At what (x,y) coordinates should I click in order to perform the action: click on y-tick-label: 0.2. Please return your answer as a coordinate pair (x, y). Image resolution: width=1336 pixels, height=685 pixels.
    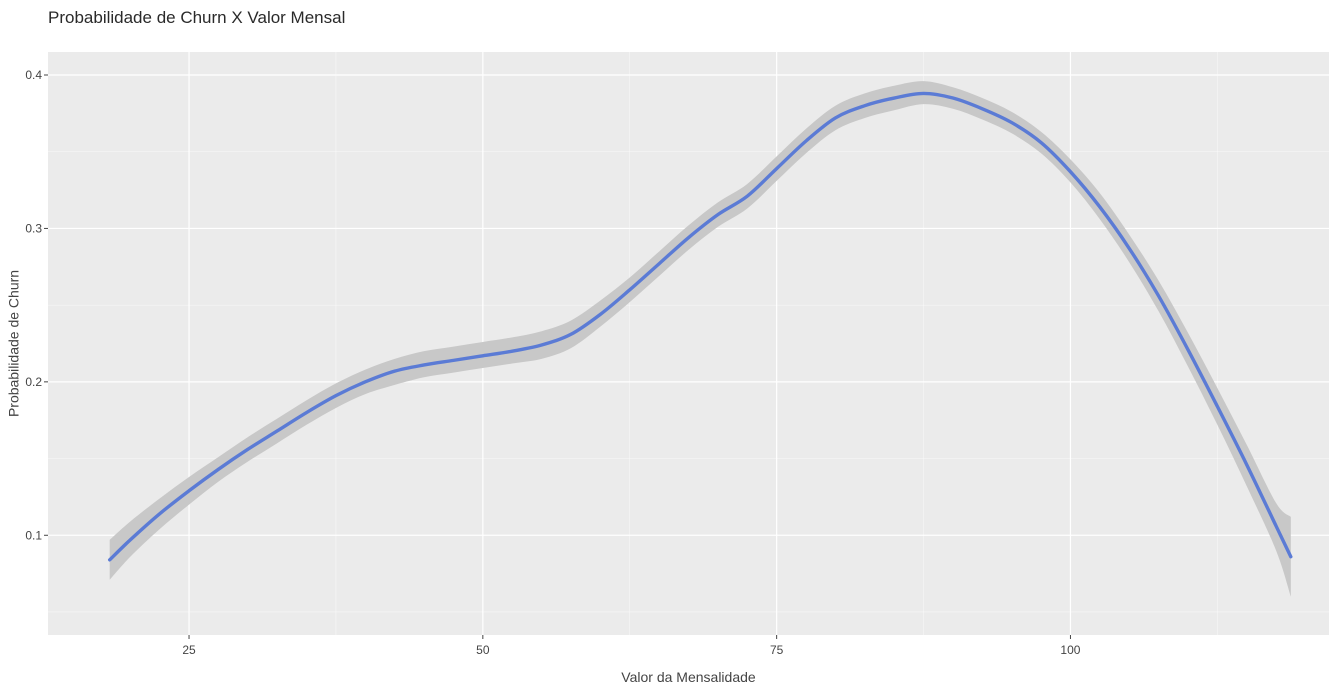
    Looking at the image, I should click on (33, 382).